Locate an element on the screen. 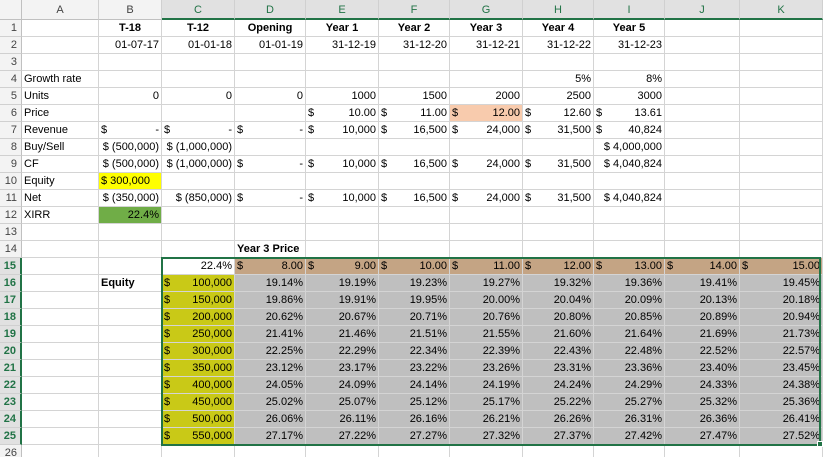 This screenshot has height=457, width=823. row-header-7: 7 is located at coordinates (11, 130).